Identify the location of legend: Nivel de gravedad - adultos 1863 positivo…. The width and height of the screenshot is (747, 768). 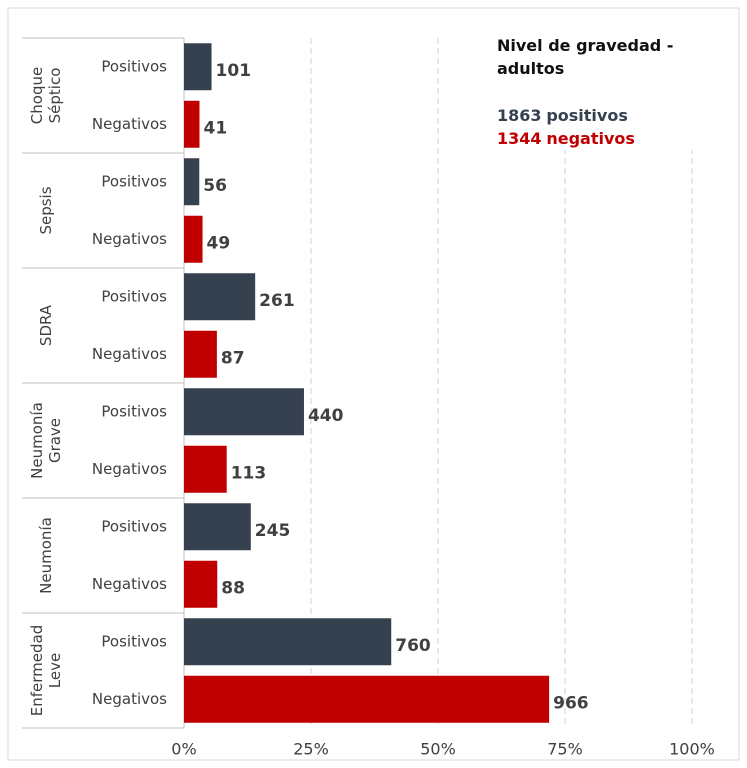
(607, 92).